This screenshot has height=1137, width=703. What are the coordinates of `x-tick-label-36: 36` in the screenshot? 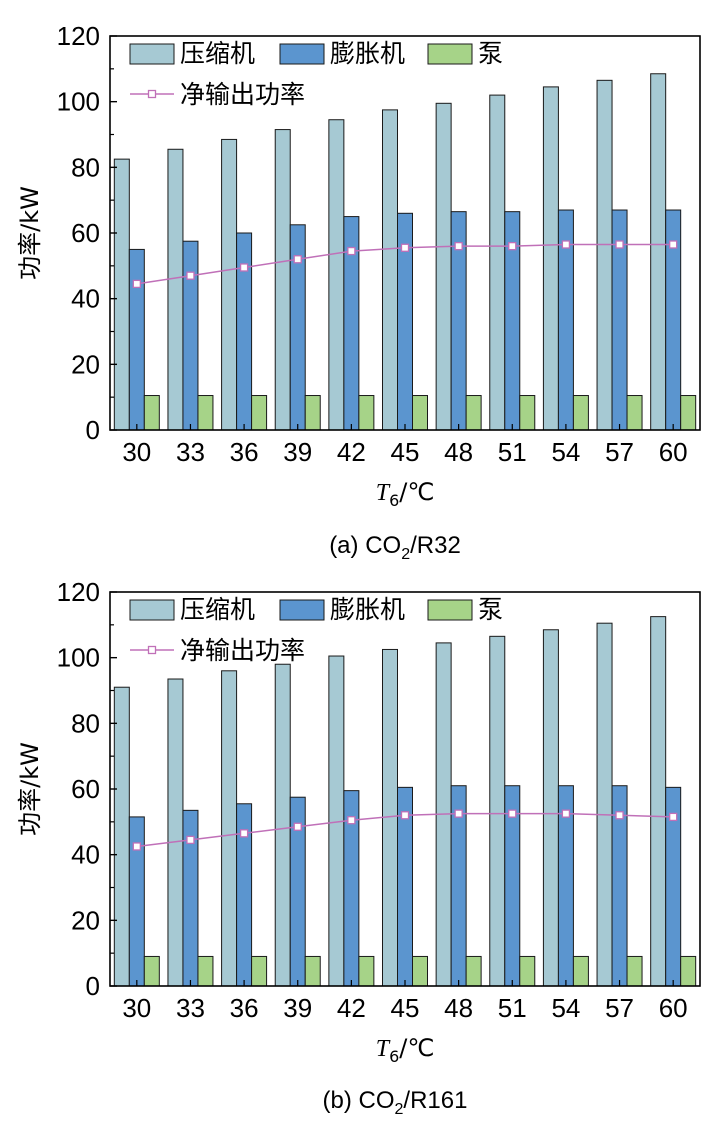 It's located at (244, 1008).